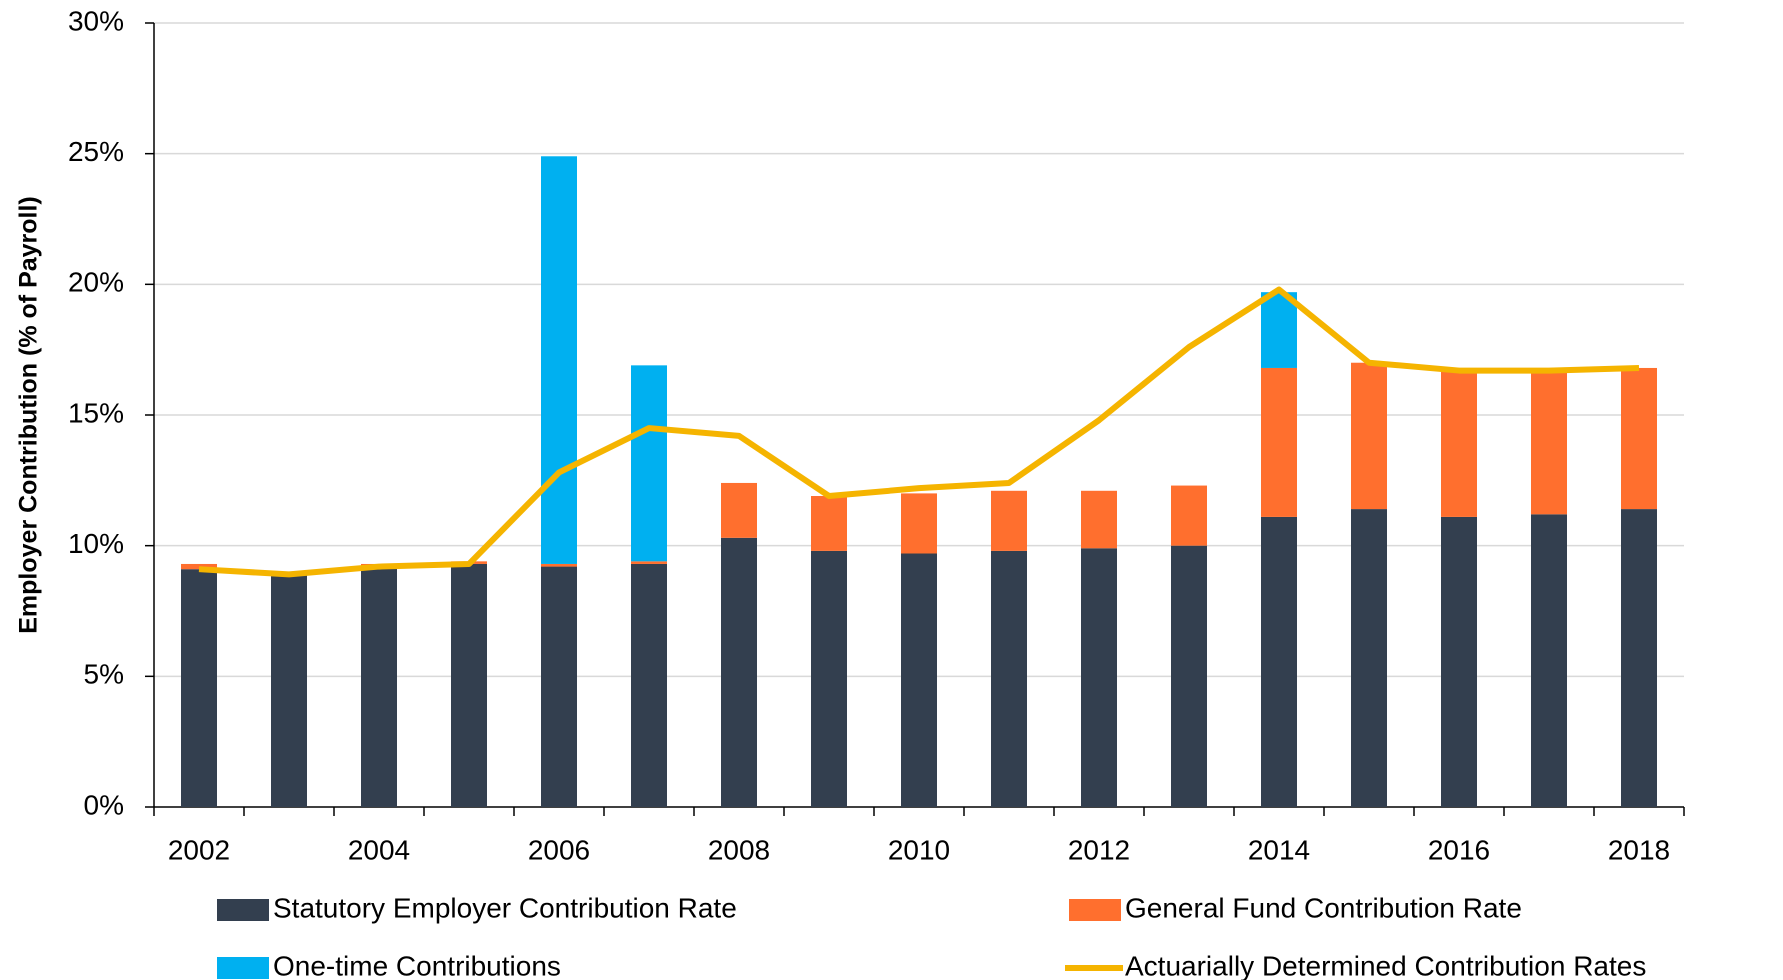 The width and height of the screenshot is (1783, 980). Describe the element at coordinates (559, 849) in the screenshot. I see `x-tick-label: 2006` at that location.